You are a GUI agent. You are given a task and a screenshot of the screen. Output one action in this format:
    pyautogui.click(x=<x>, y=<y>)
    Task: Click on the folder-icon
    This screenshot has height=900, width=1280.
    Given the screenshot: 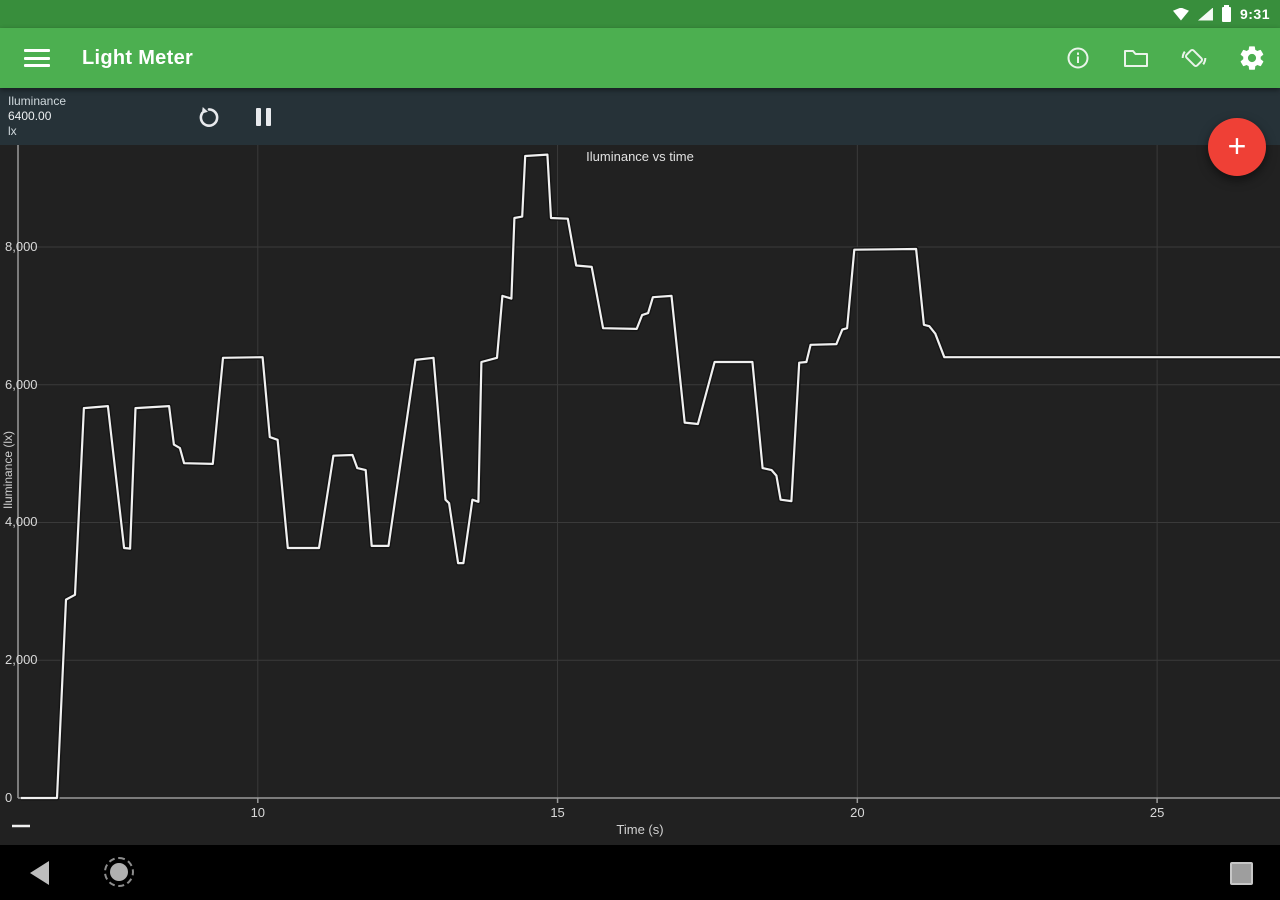 What is the action you would take?
    pyautogui.click(x=1136, y=58)
    